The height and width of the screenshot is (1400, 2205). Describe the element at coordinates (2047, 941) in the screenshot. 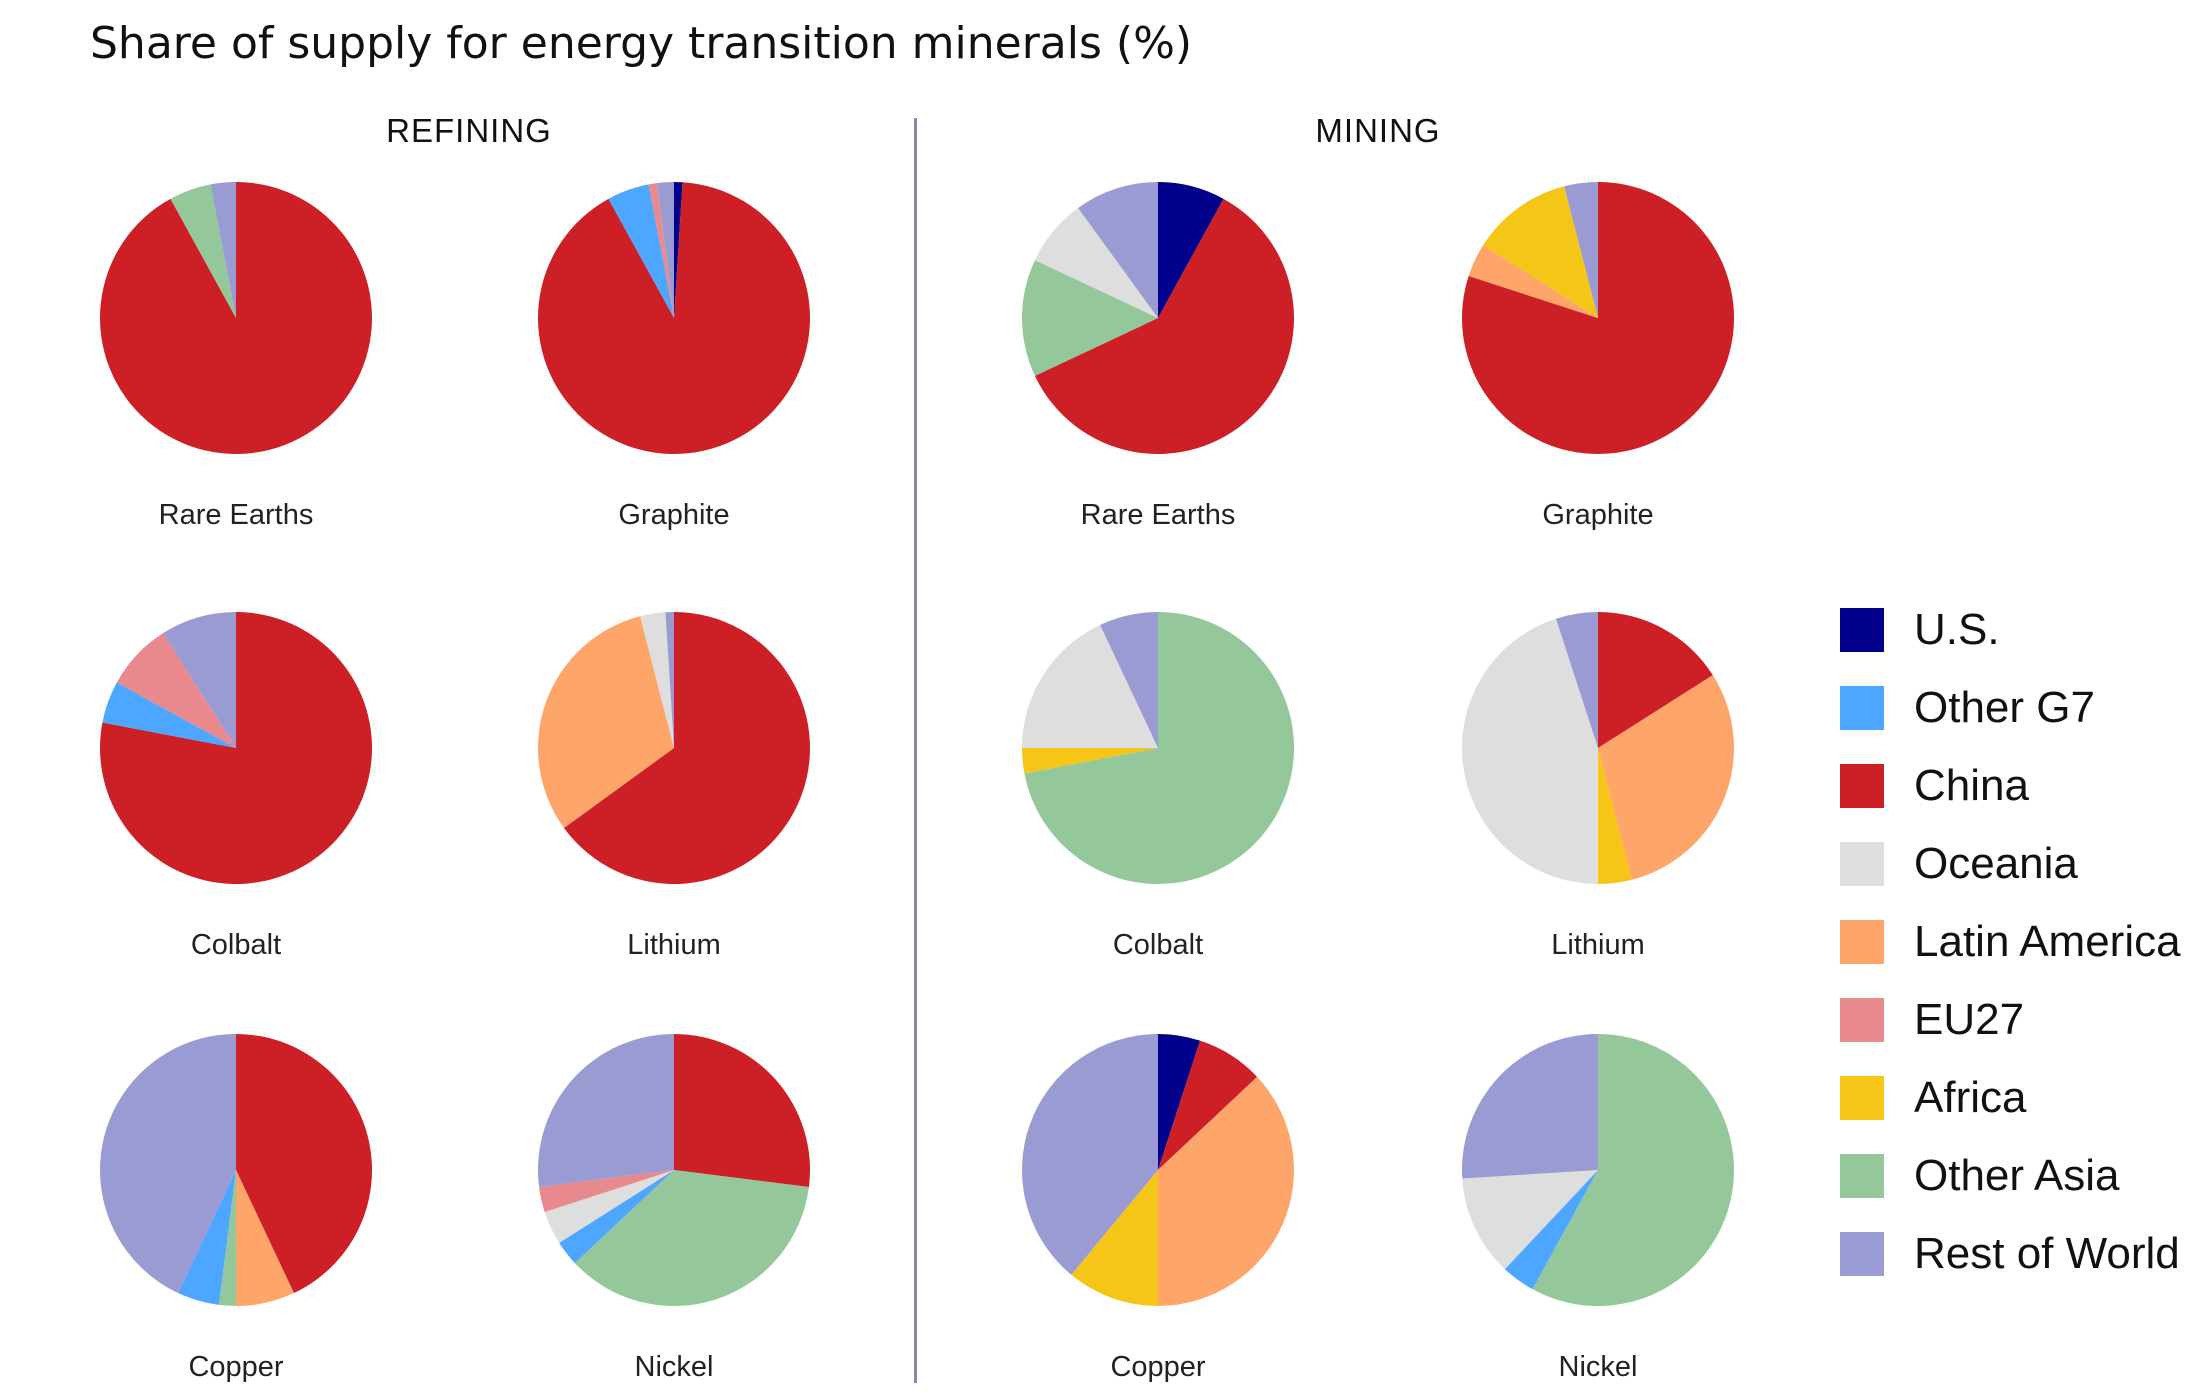

I see `legend-label: Latin America` at that location.